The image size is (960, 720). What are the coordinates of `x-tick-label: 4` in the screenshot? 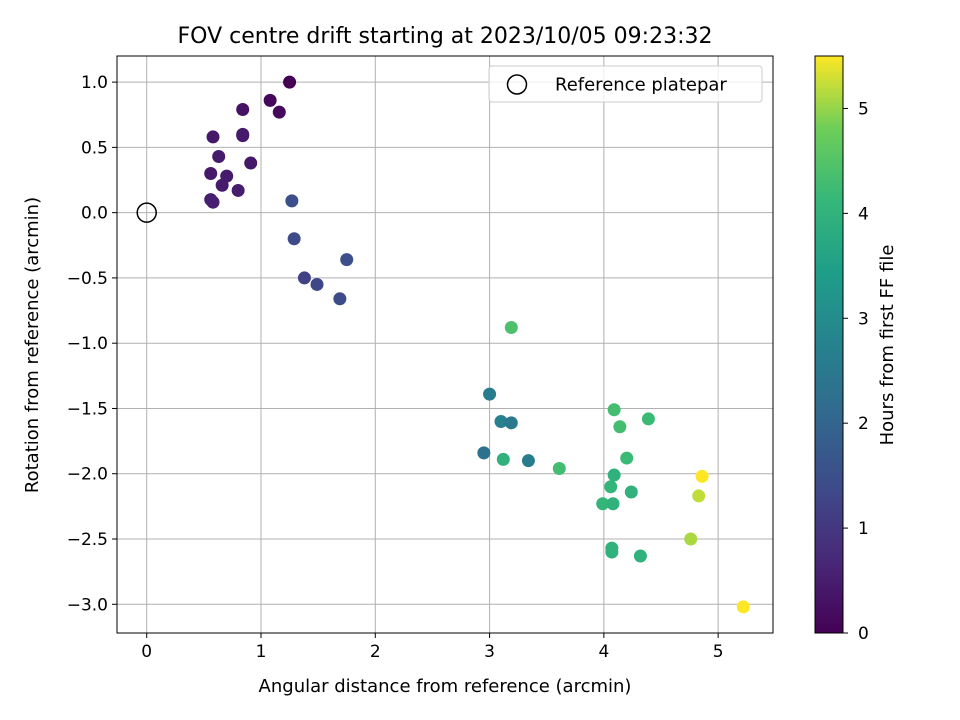 It's located at (603, 652).